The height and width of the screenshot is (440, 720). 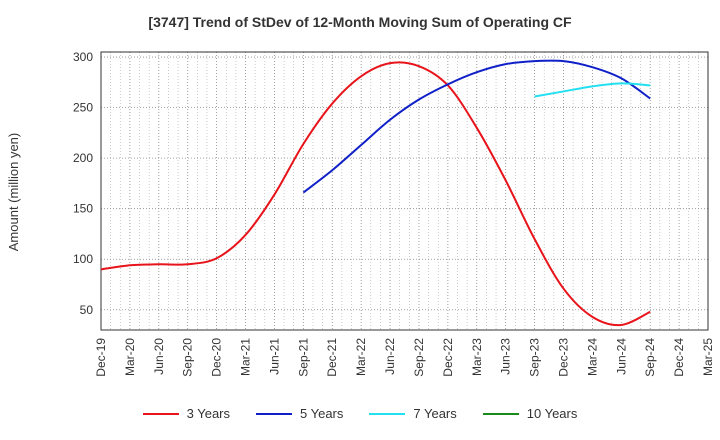 I want to click on y-tick-label: 150, so click(x=83, y=209).